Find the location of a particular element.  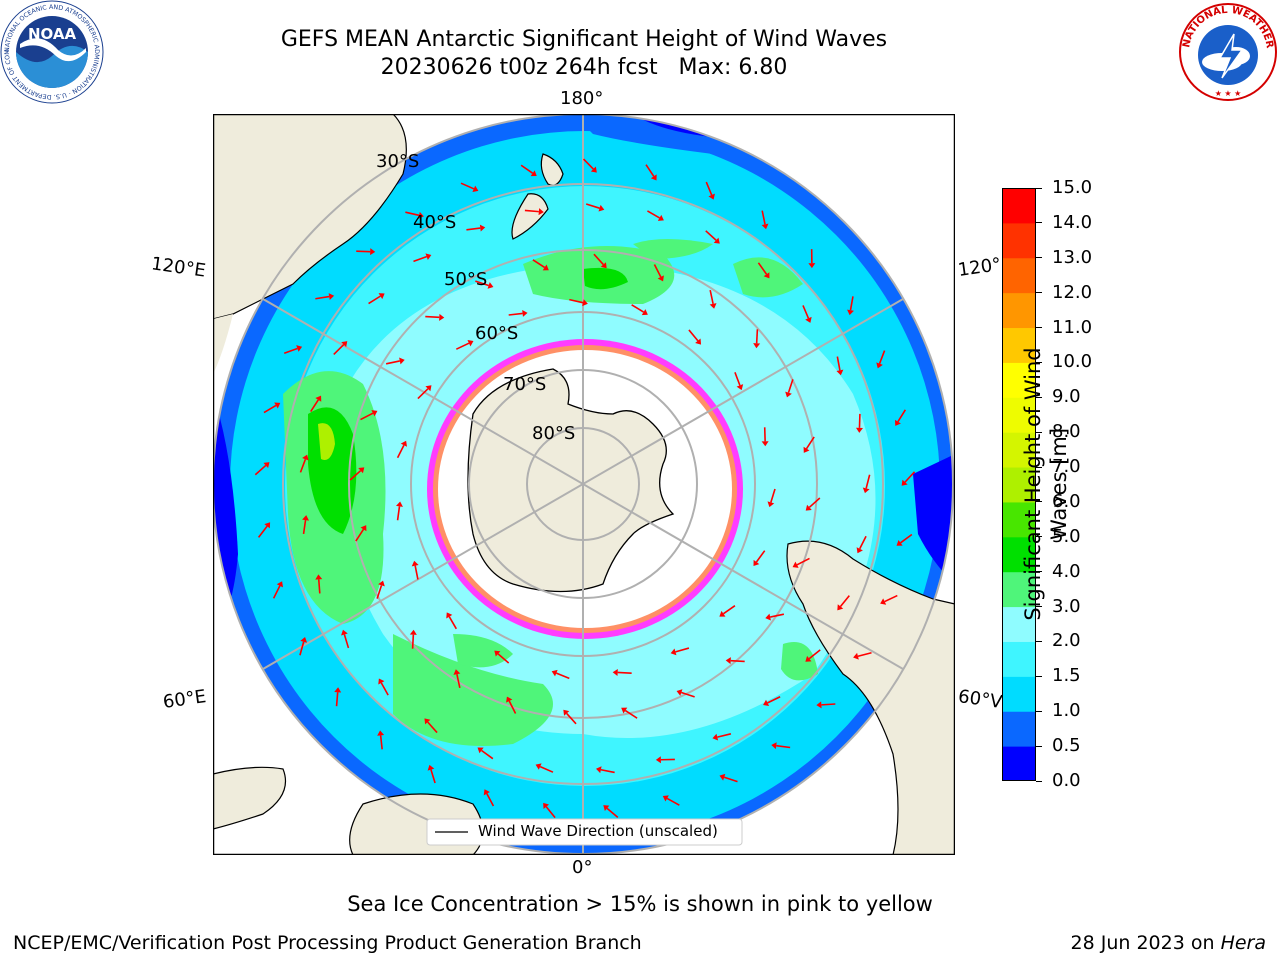

colorbar-tick-label: 10.0 is located at coordinates (1072, 362).